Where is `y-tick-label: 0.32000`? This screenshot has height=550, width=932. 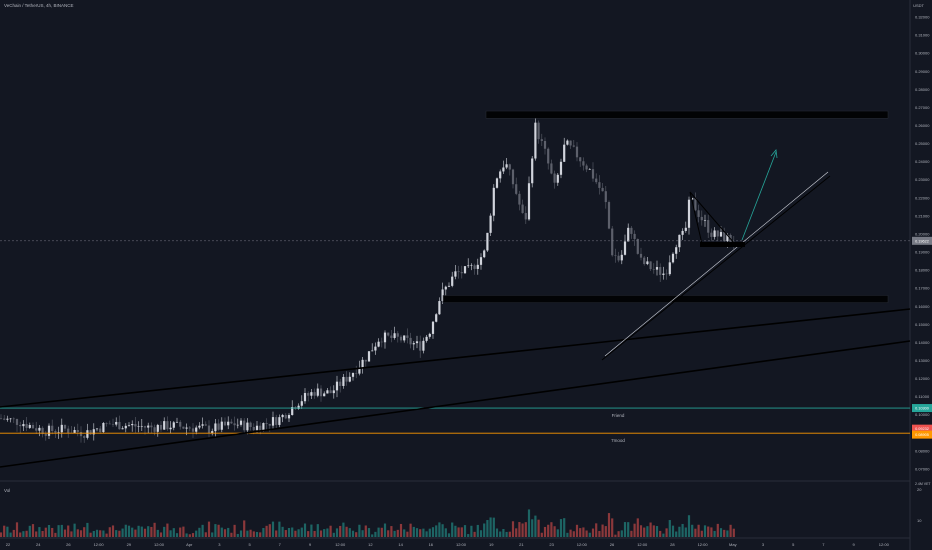 y-tick-label: 0.32000 is located at coordinates (922, 17).